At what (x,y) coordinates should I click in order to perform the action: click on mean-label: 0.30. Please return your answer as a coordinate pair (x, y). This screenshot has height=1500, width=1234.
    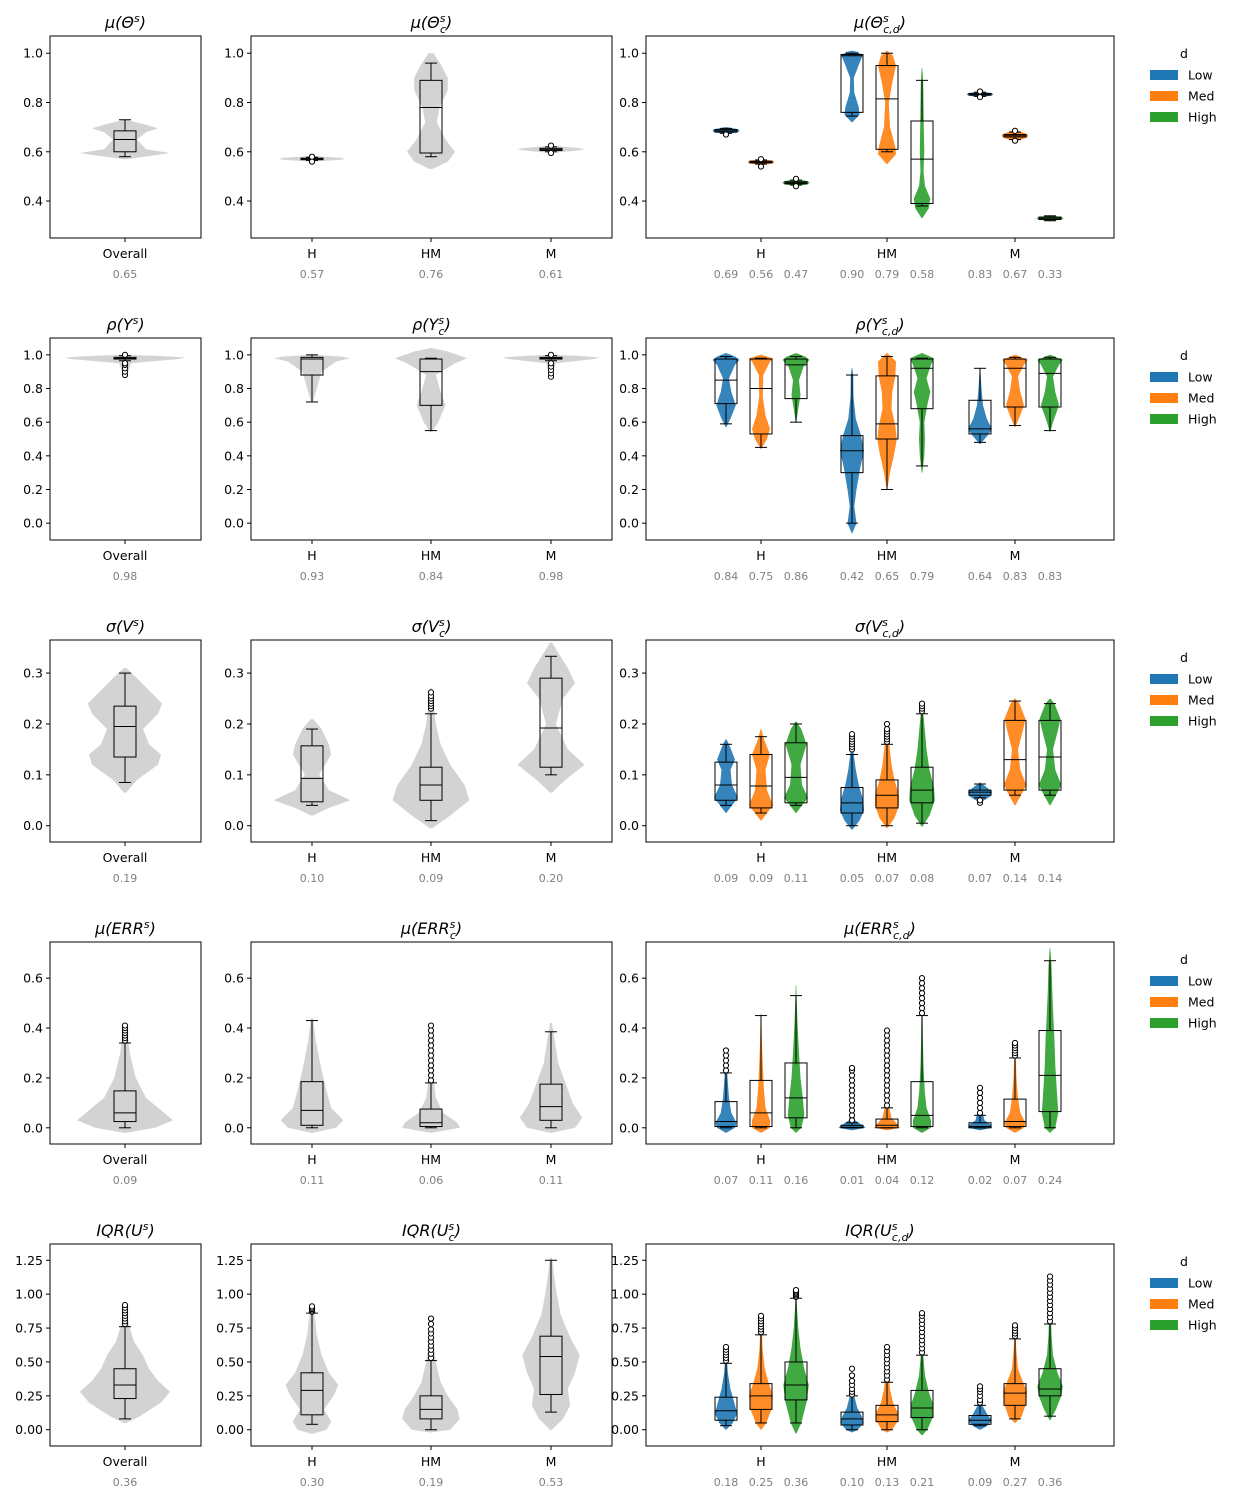
    Looking at the image, I should click on (312, 1482).